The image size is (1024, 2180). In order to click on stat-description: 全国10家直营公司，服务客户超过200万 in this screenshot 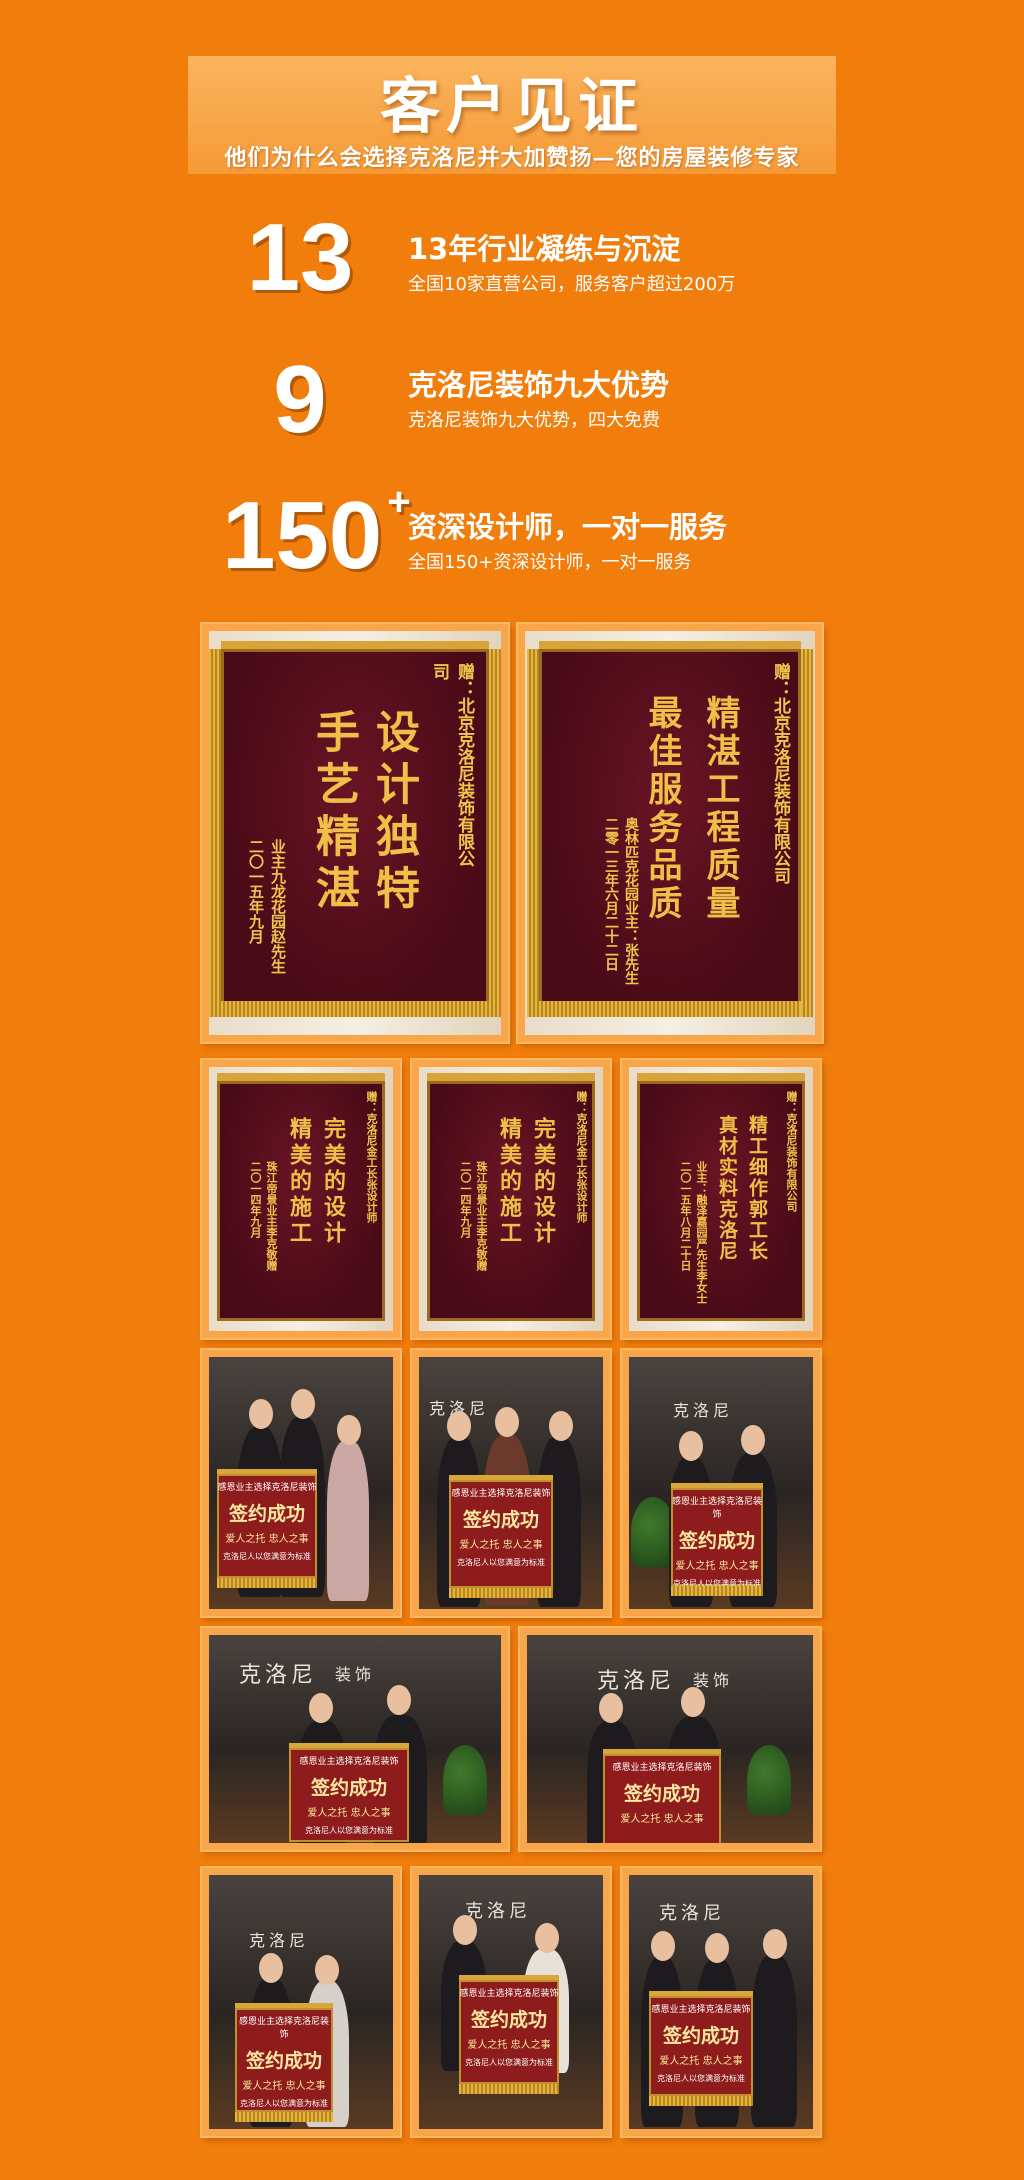, I will do `click(572, 284)`.